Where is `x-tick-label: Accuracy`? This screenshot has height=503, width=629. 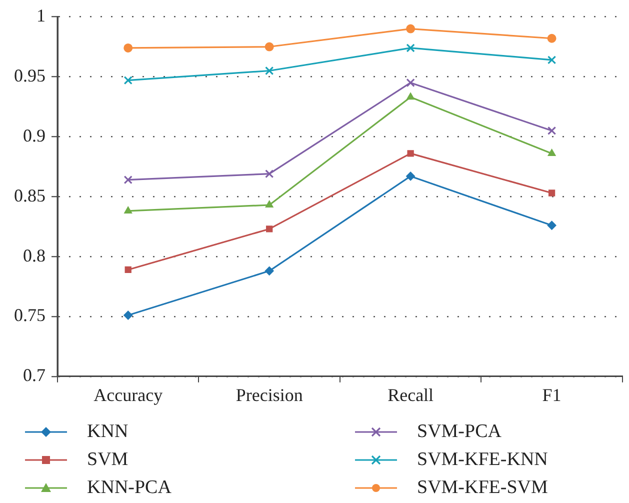
x-tick-label: Accuracy is located at coordinates (128, 394).